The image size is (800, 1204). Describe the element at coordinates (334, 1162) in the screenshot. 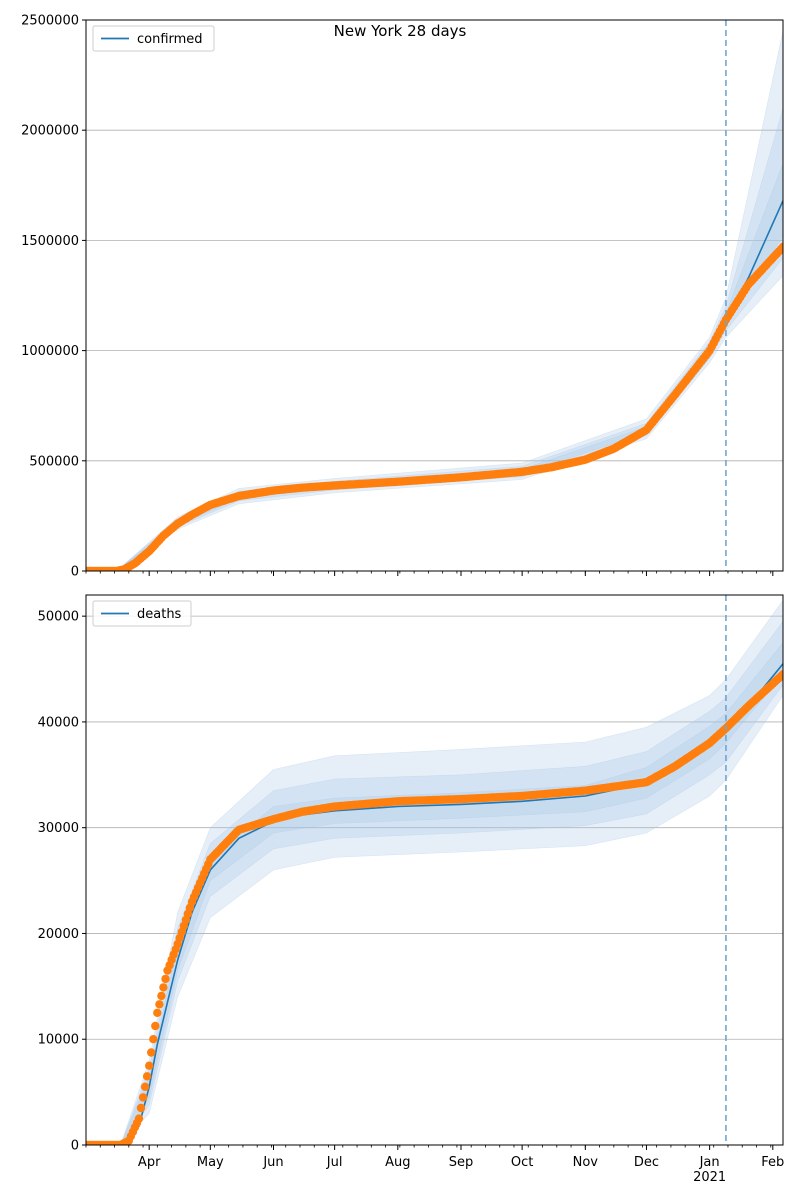

I see `x-tick-label: Jul` at that location.